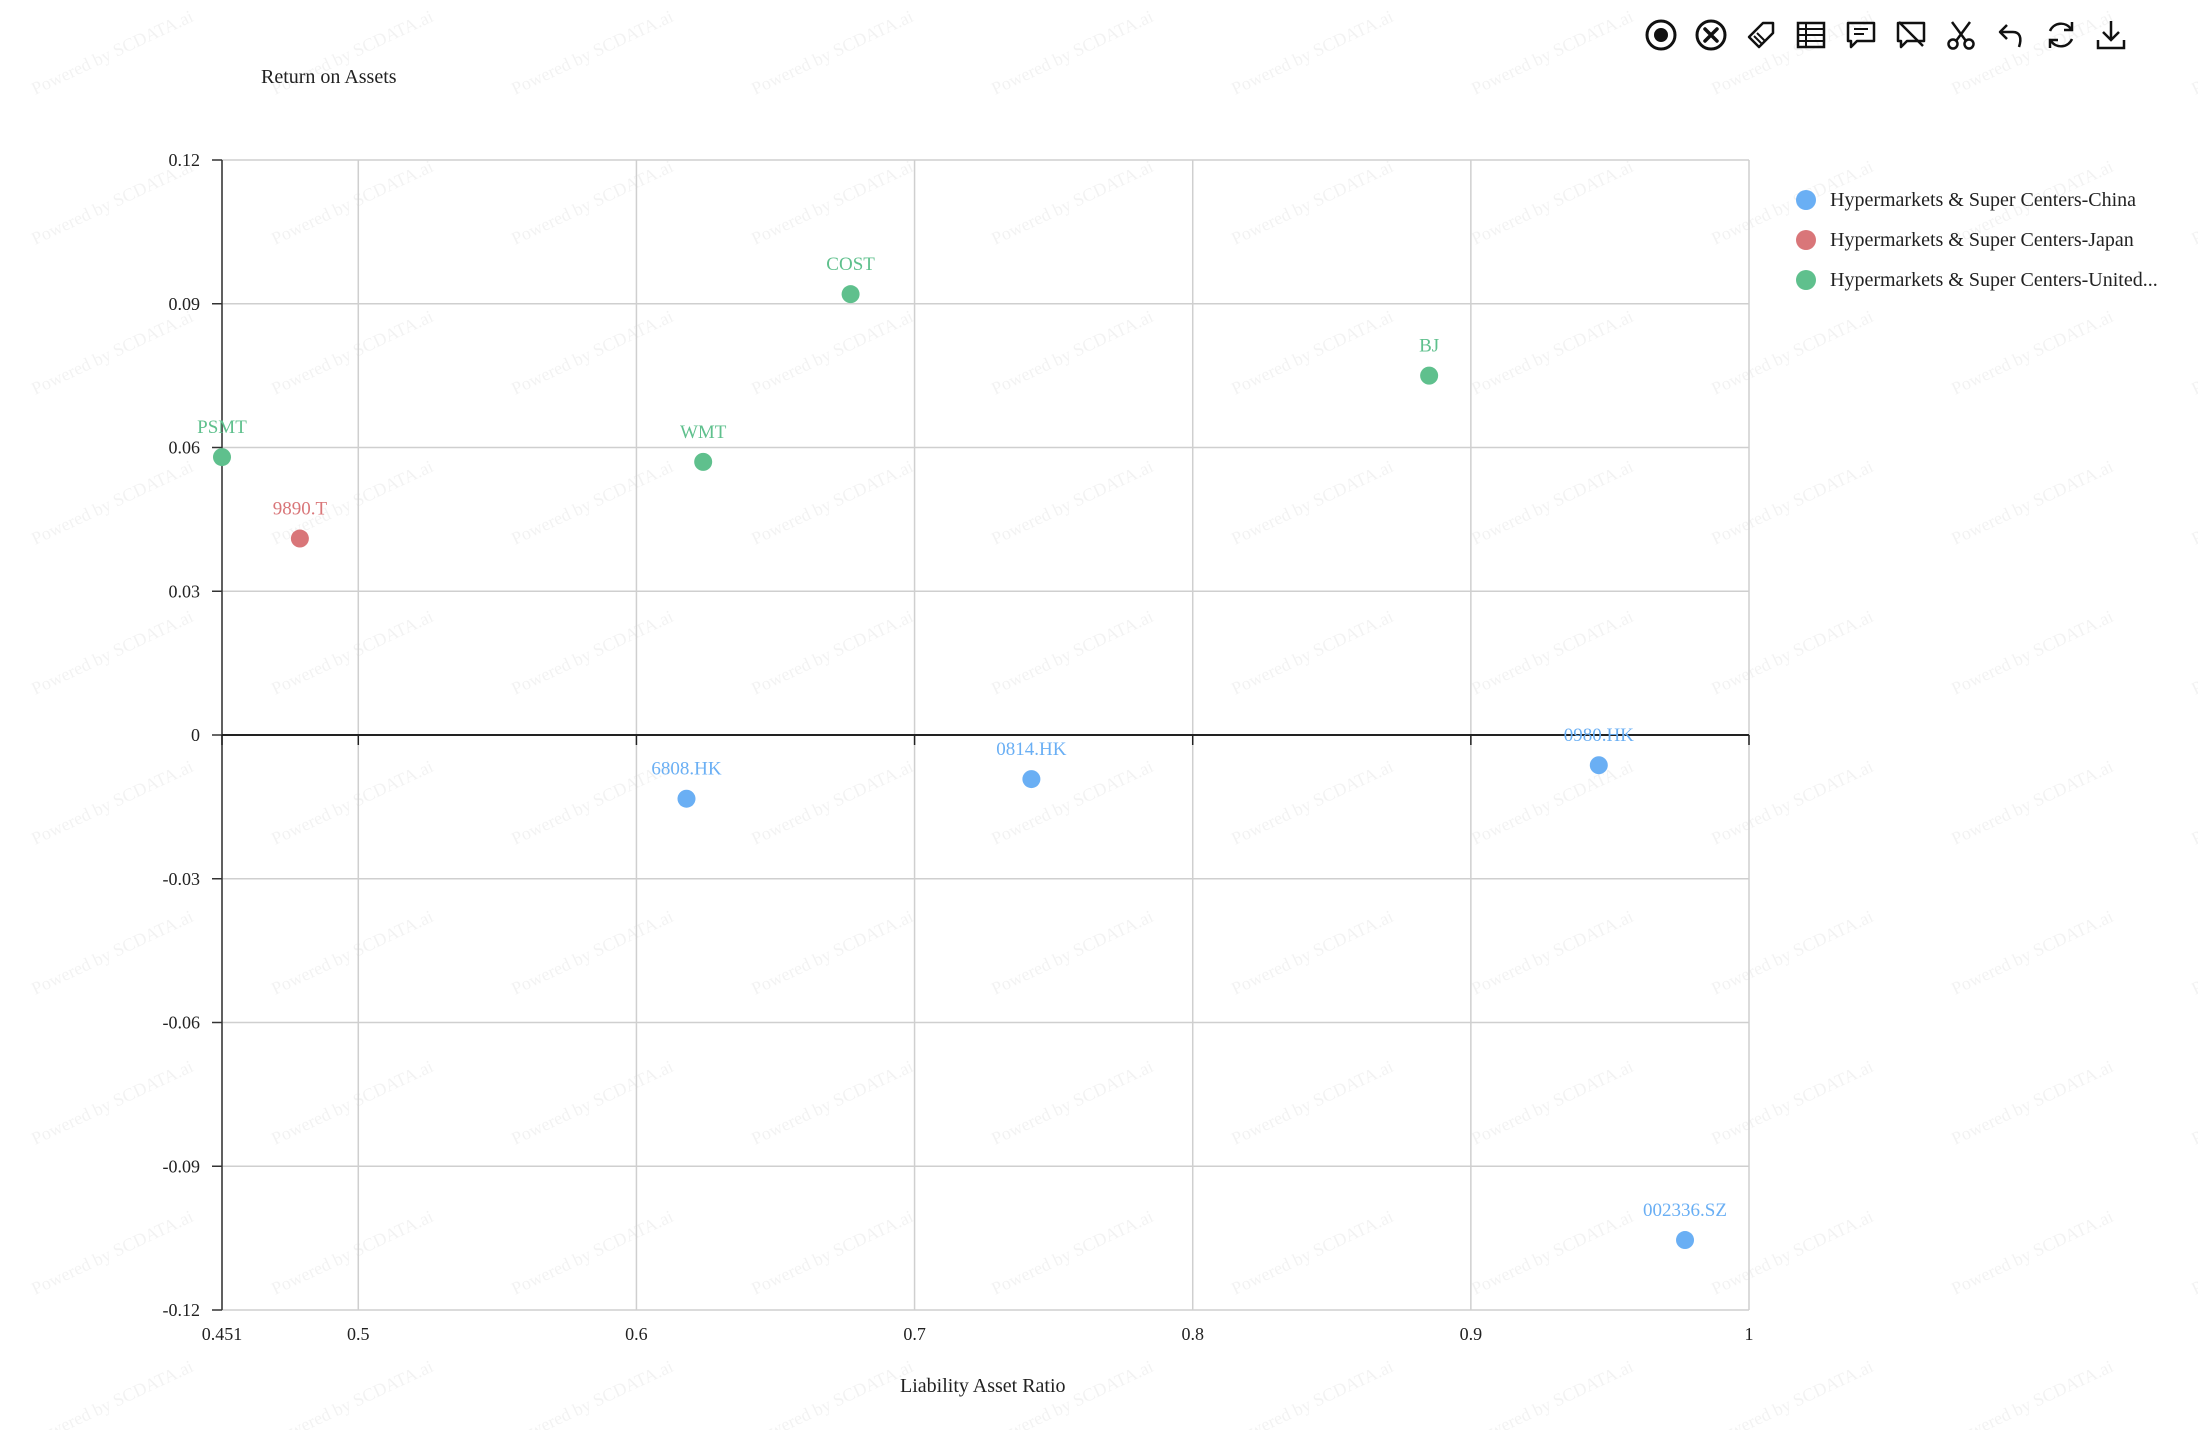 Image resolution: width=2198 pixels, height=1430 pixels. Describe the element at coordinates (185, 591) in the screenshot. I see `y-tick-label: 0.03` at that location.